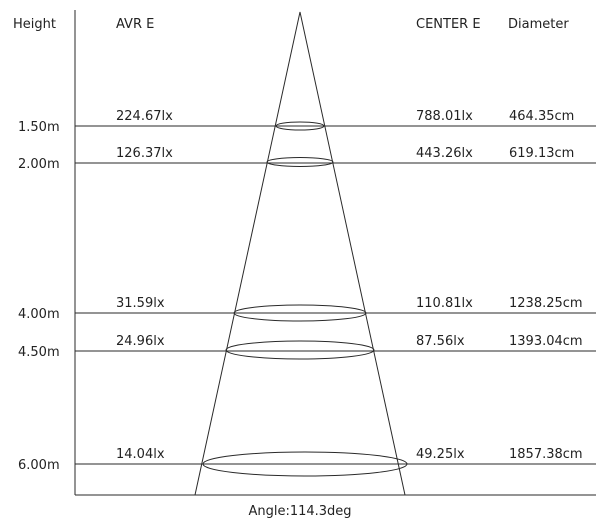  I want to click on height-label: 1.50m, so click(39, 127).